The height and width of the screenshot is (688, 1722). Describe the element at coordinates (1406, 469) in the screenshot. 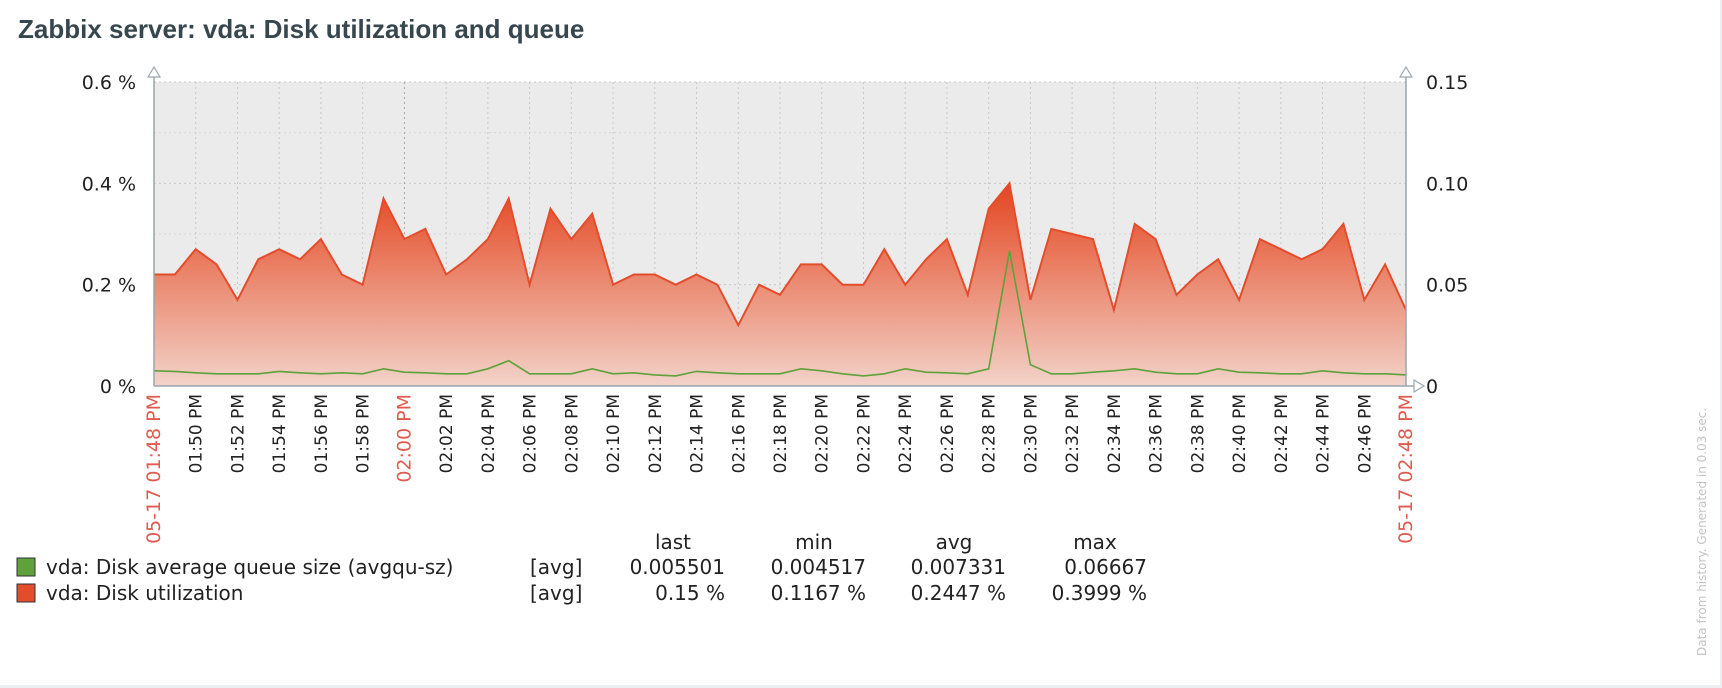

I see `x-end-label: 05-17 02:48 PM` at that location.